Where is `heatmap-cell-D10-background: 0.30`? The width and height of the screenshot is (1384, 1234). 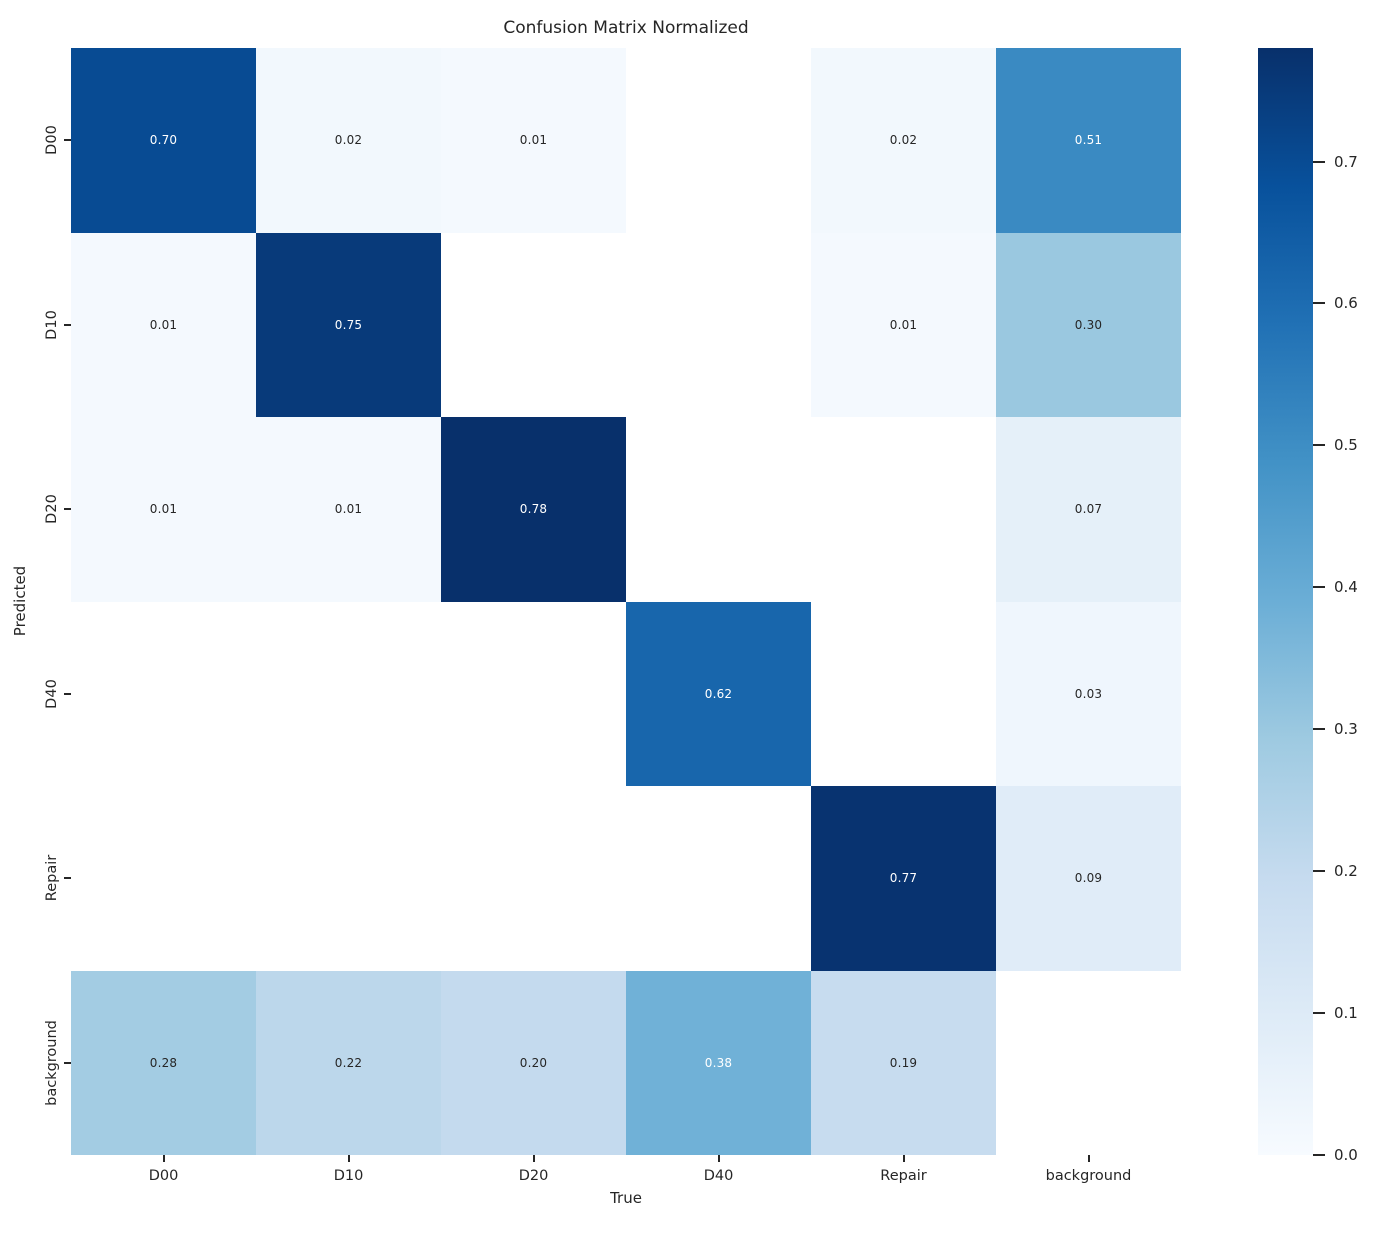
heatmap-cell-D10-background: 0.30 is located at coordinates (1088, 324).